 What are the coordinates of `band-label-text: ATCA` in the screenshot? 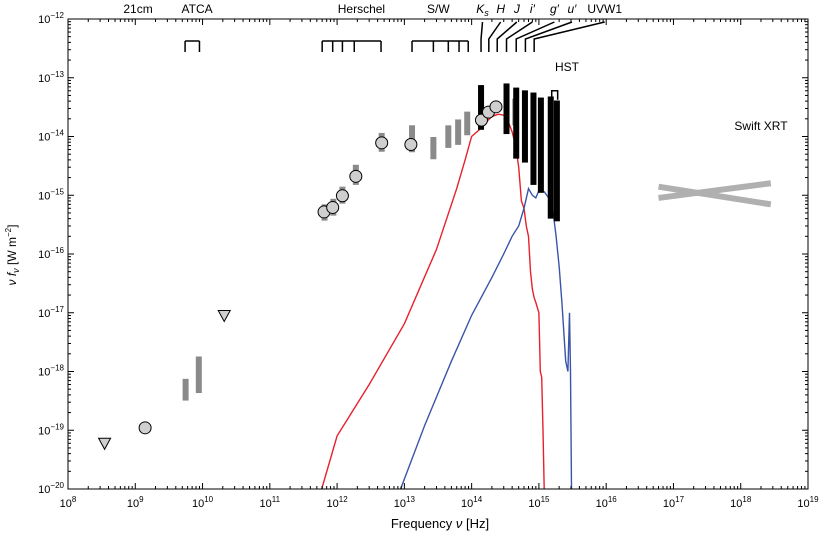 It's located at (197, 9).